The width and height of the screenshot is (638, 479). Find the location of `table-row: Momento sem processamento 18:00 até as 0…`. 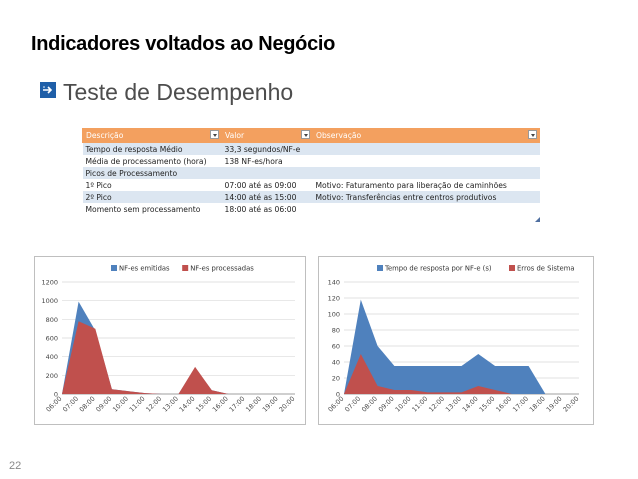

table-row: Momento sem processamento 18:00 até as 0… is located at coordinates (311, 209).